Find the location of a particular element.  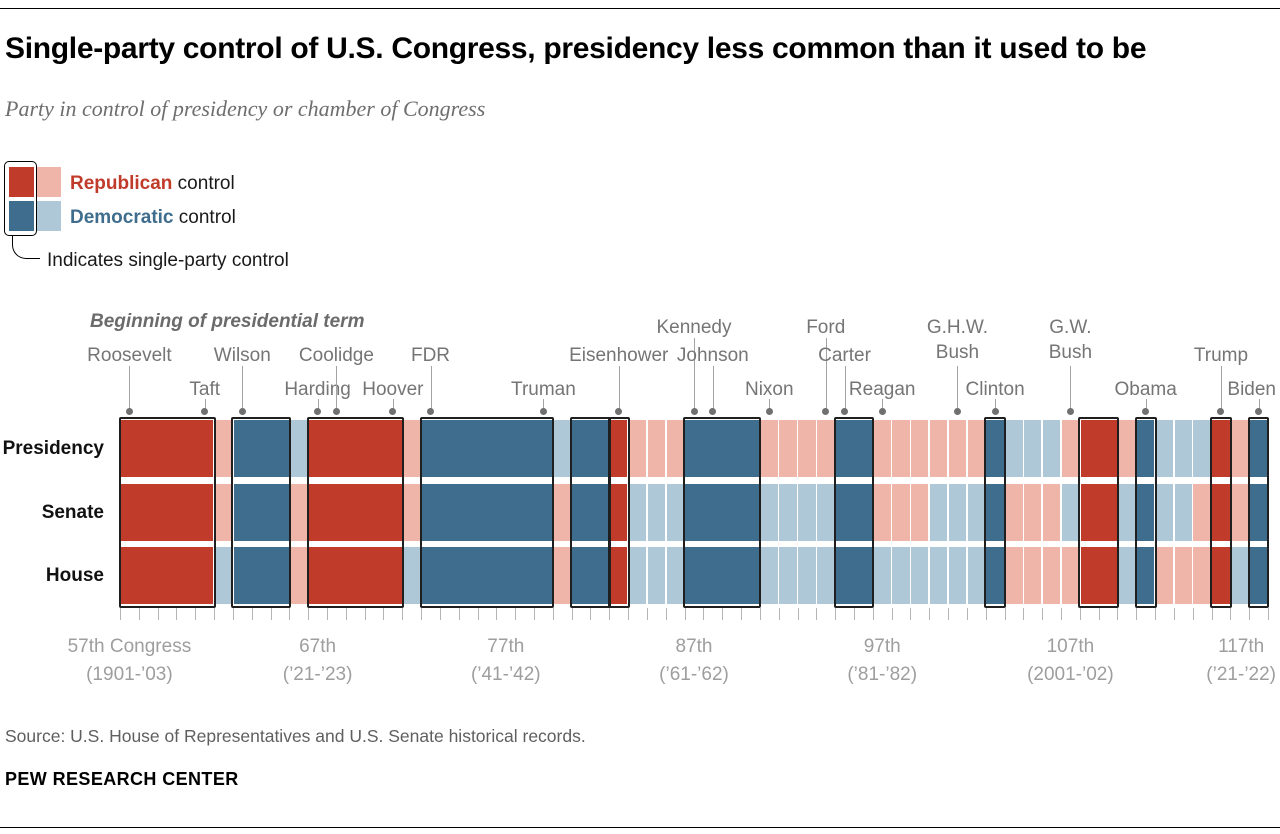

legend-democratic-name: Democratic is located at coordinates (122, 217).